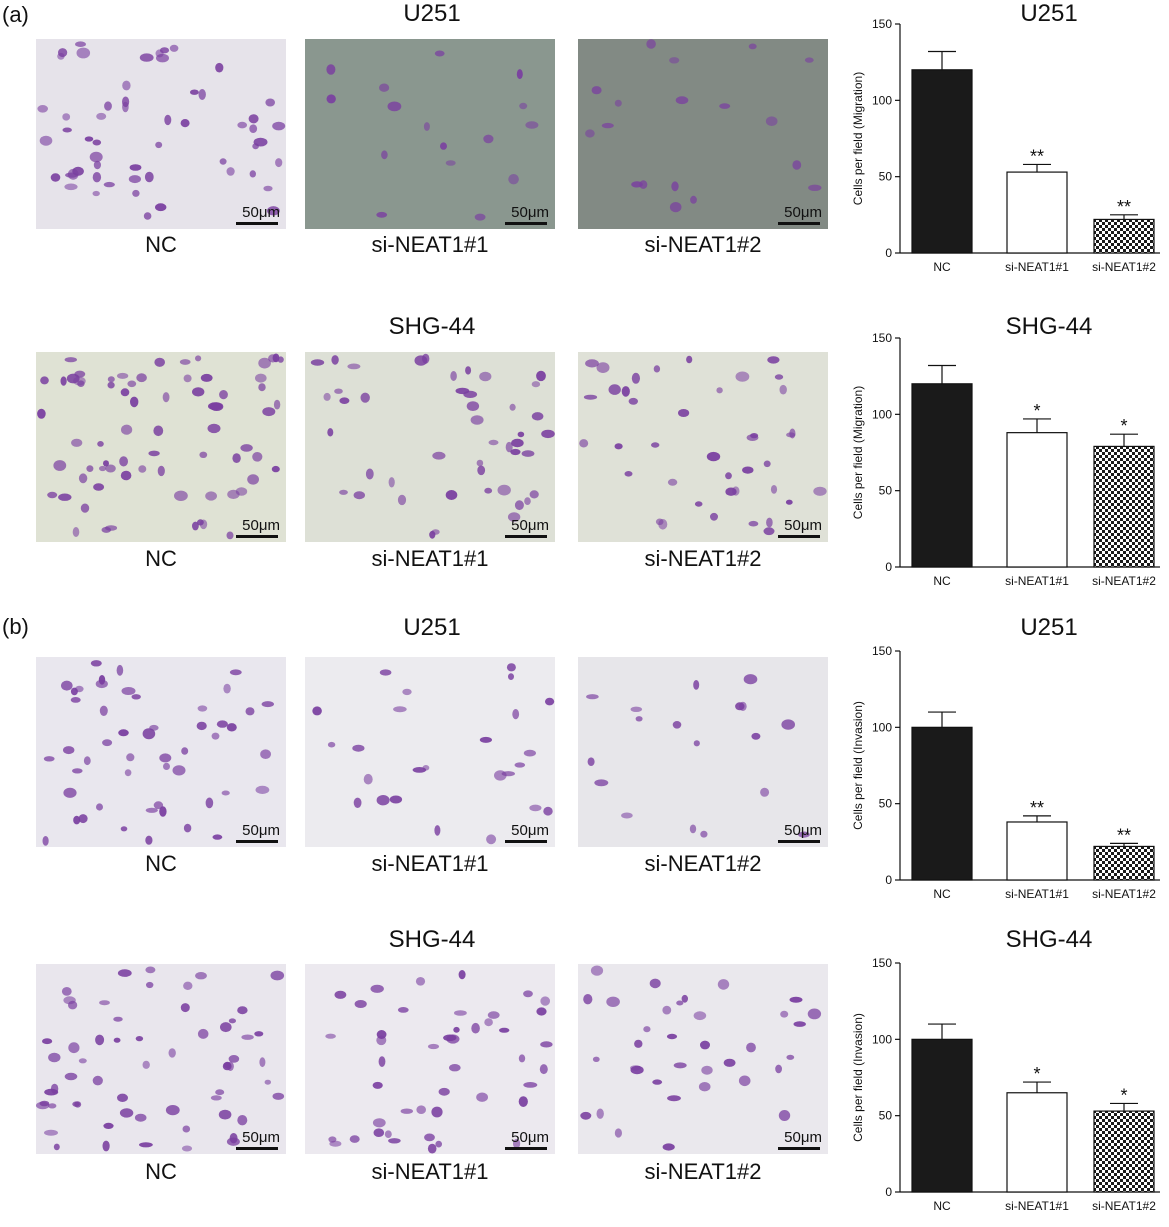 The width and height of the screenshot is (1169, 1227). What do you see at coordinates (888, 880) in the screenshot?
I see `y-tick-label: 0` at bounding box center [888, 880].